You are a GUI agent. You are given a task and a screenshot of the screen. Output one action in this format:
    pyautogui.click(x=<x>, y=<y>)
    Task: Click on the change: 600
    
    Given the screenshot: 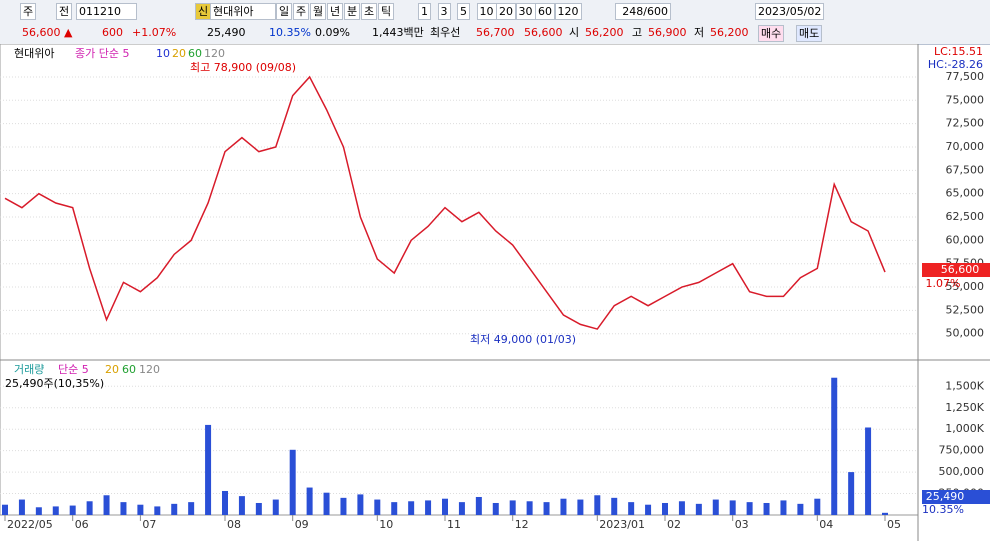 What is the action you would take?
    pyautogui.click(x=112, y=32)
    